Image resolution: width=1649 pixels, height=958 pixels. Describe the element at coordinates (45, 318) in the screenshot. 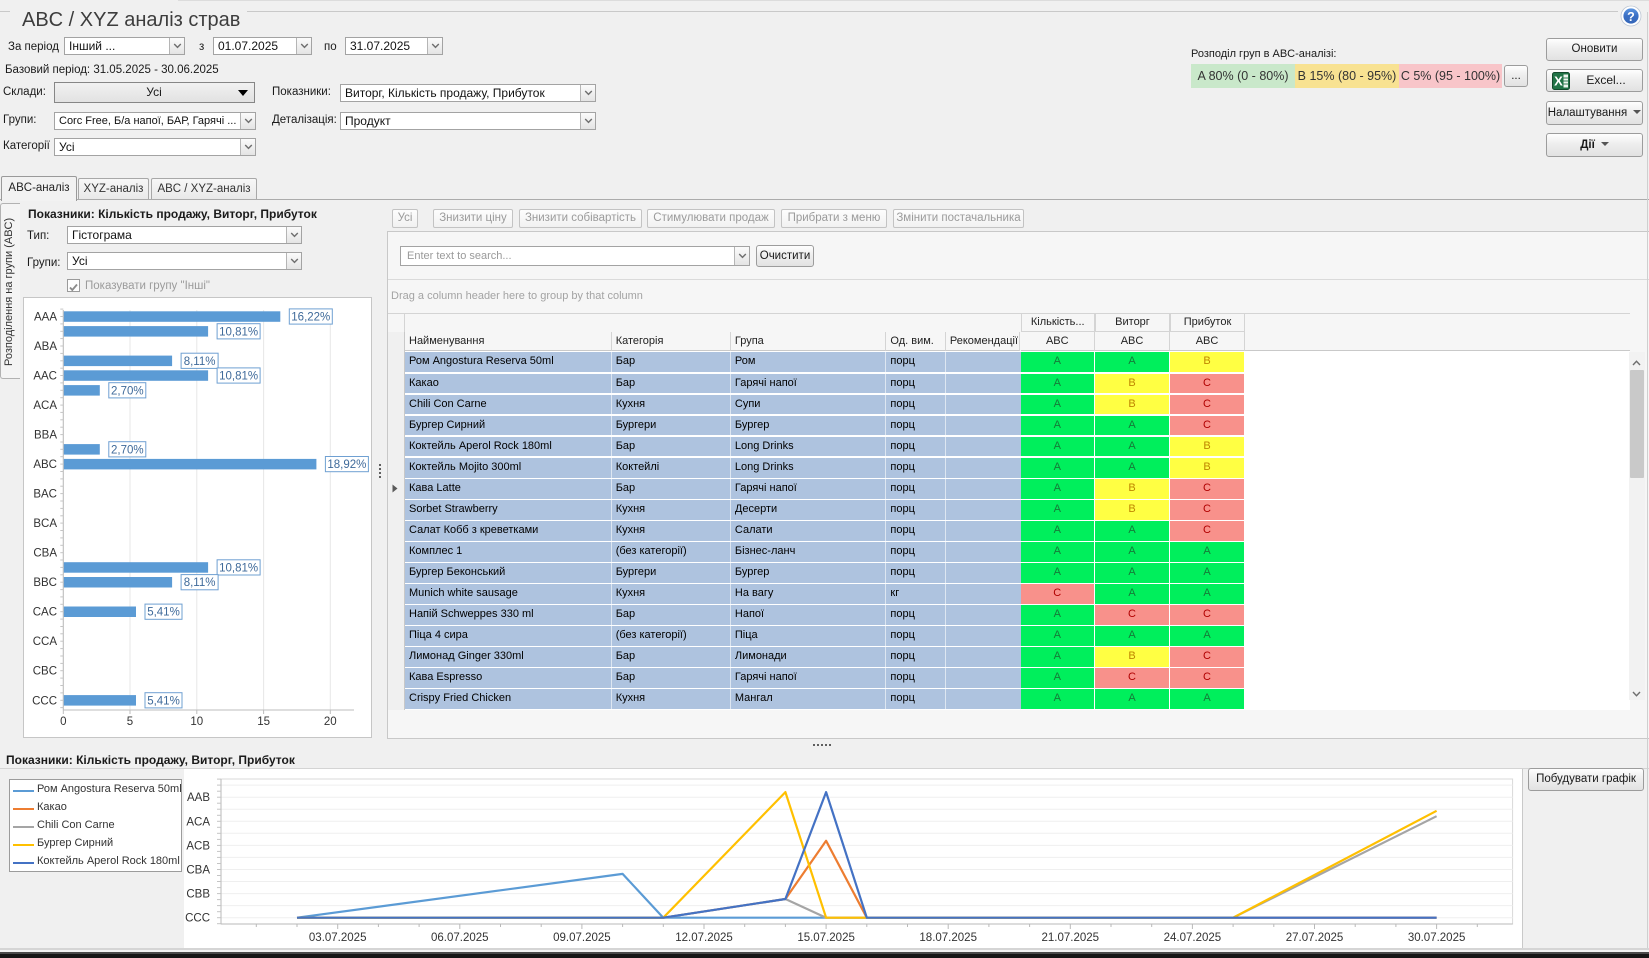

I see `svg-text: AAA` at that location.